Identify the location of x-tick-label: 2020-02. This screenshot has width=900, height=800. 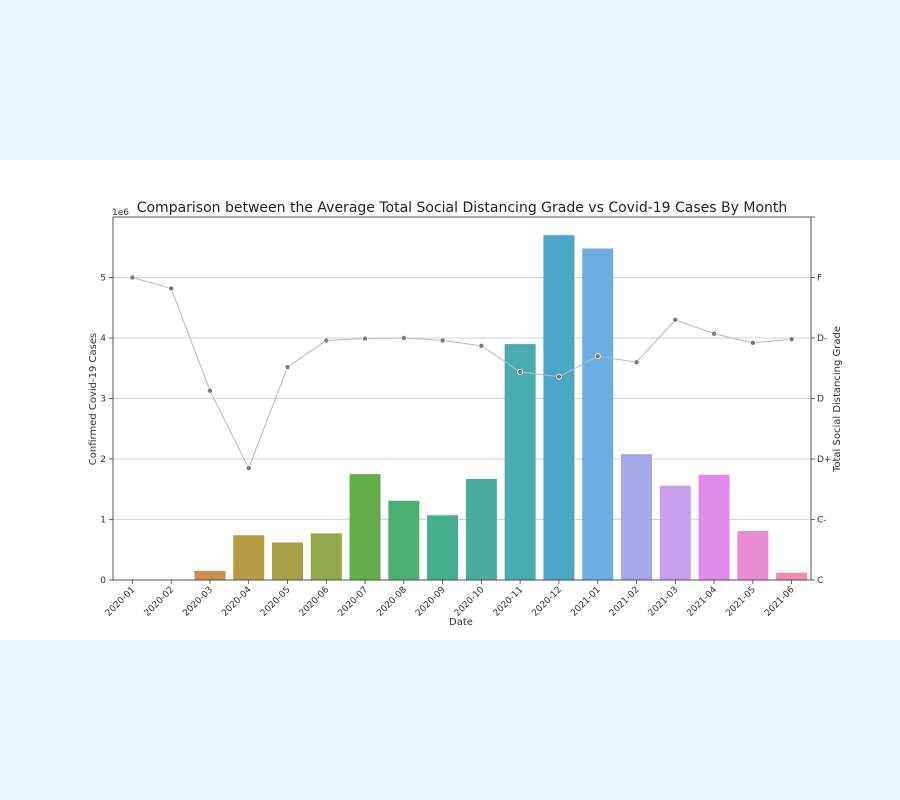
(160, 602).